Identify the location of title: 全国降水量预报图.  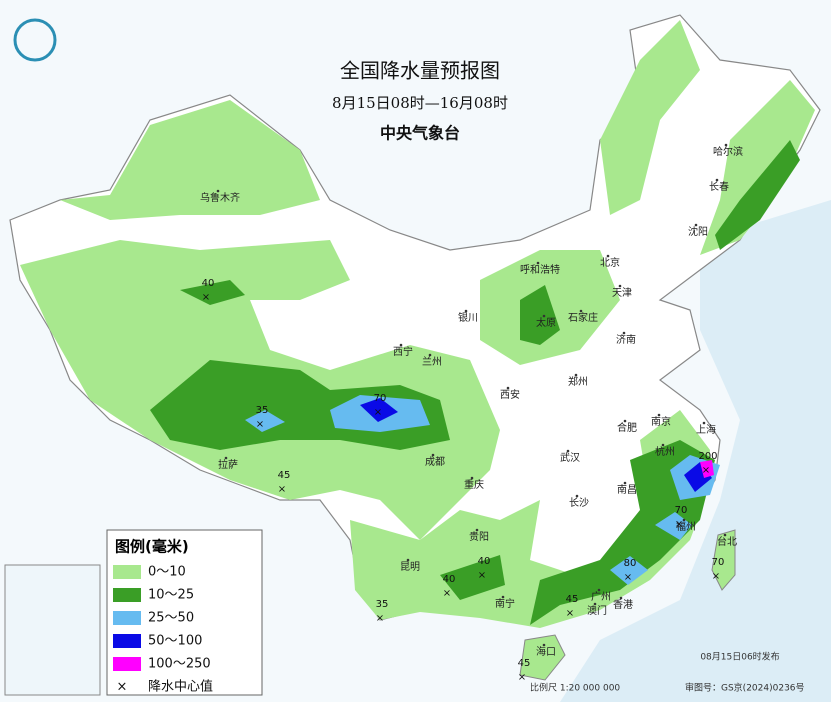
(420, 71).